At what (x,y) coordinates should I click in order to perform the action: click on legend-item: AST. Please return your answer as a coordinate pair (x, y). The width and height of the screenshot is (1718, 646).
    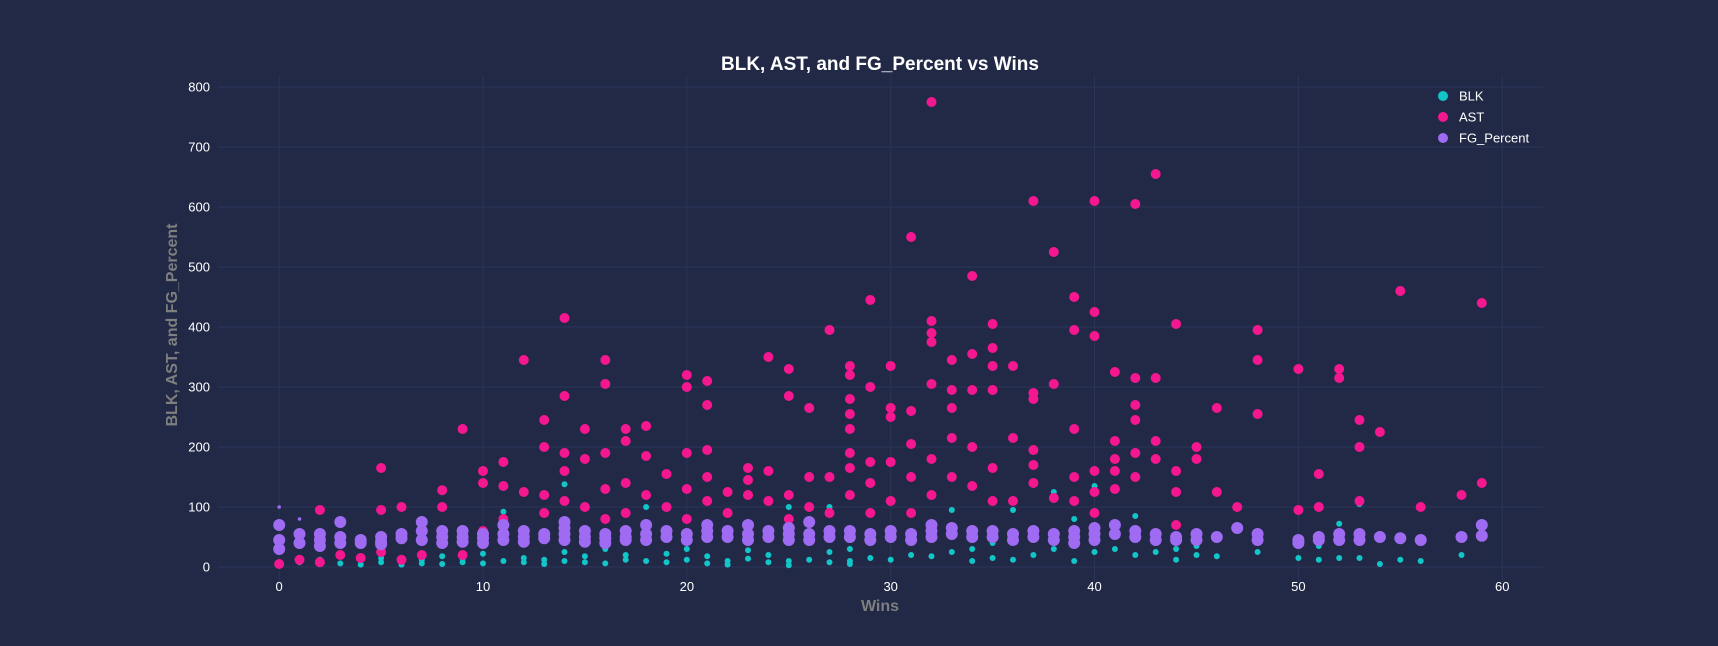
    Looking at the image, I should click on (1461, 117).